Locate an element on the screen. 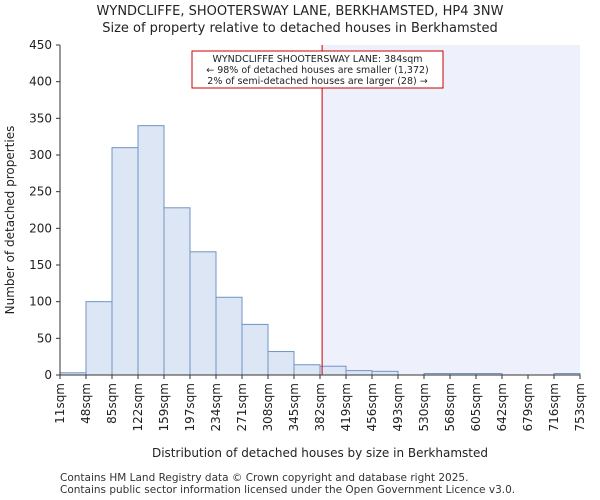 The image size is (600, 500). x-tick-label: 234sqm is located at coordinates (216, 407).